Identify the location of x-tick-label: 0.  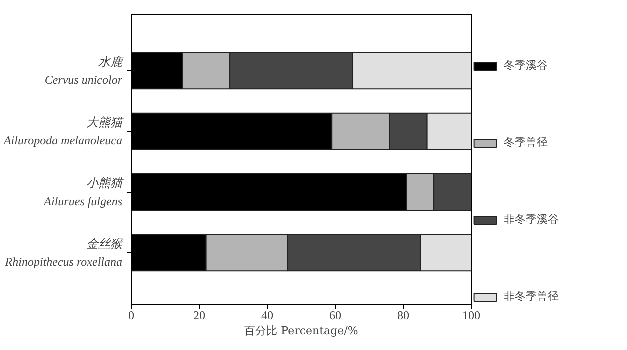
(131, 315).